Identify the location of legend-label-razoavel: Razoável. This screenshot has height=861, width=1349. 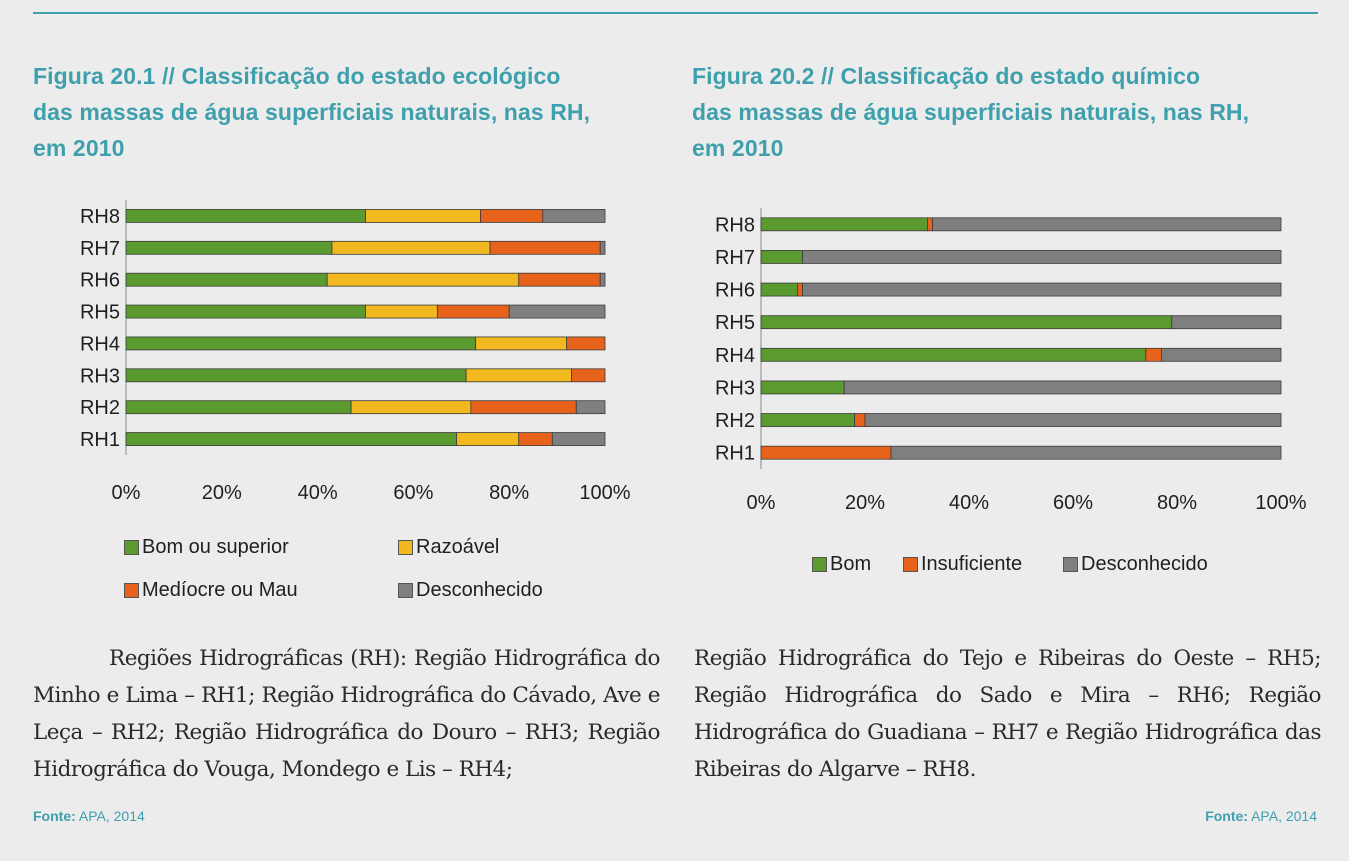
(458, 547).